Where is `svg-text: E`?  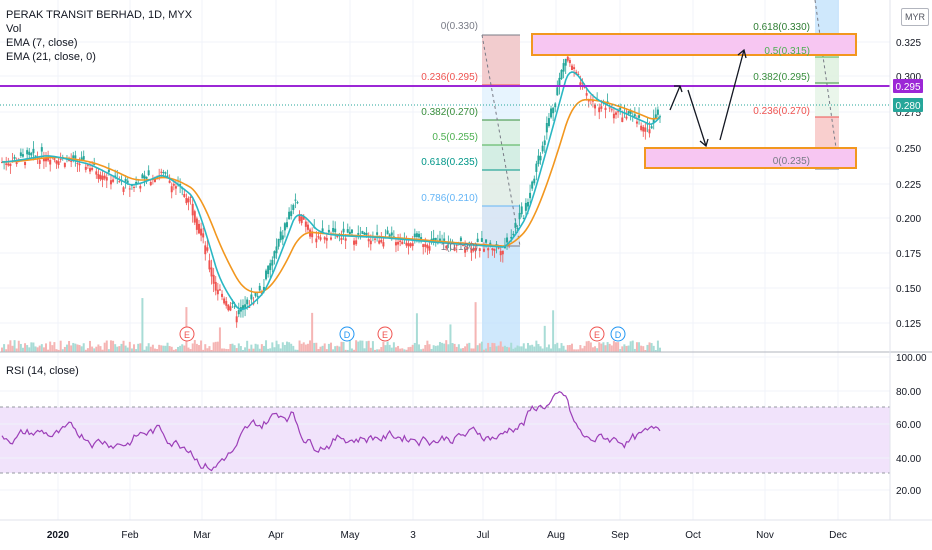 svg-text: E is located at coordinates (187, 335).